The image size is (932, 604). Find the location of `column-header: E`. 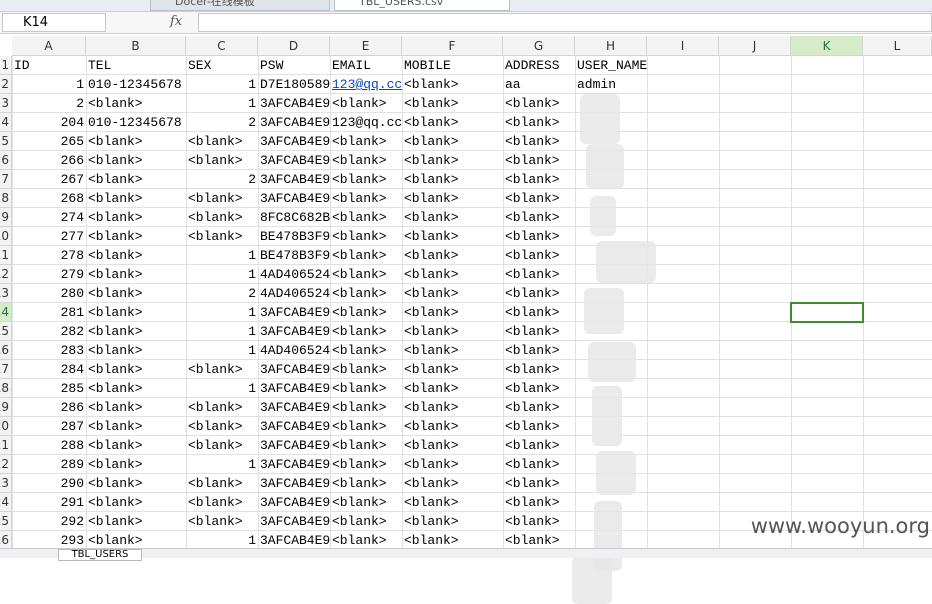

column-header: E is located at coordinates (366, 46).